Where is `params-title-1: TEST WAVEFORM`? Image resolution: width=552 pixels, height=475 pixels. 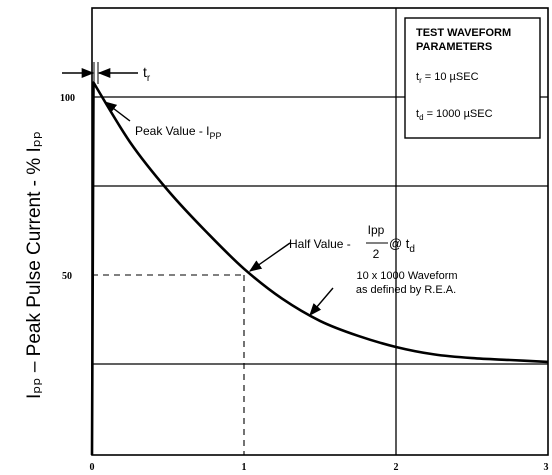 params-title-1: TEST WAVEFORM is located at coordinates (463, 33).